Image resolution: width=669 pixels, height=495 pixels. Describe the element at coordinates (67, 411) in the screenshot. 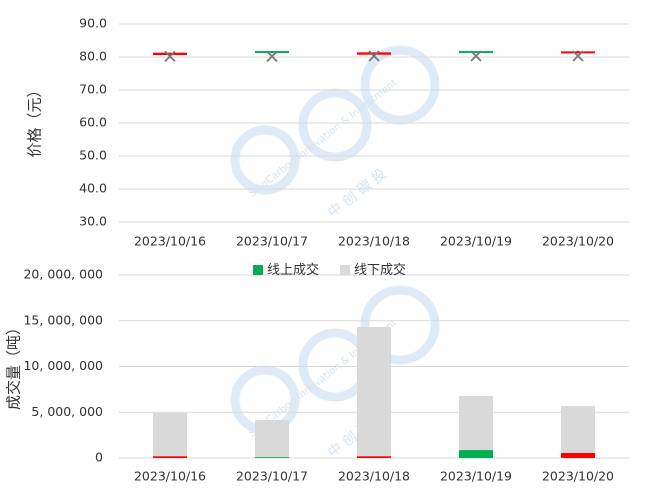

I see `y-tick-label: 5, 000, 000` at that location.